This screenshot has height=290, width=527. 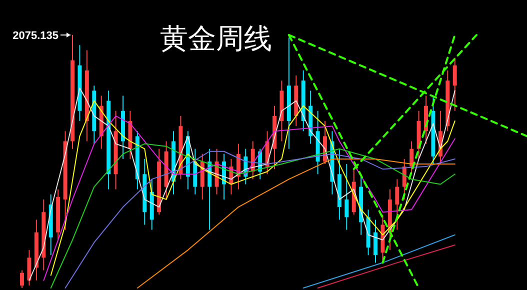 I want to click on annotation: 2075.135, so click(x=35, y=36).